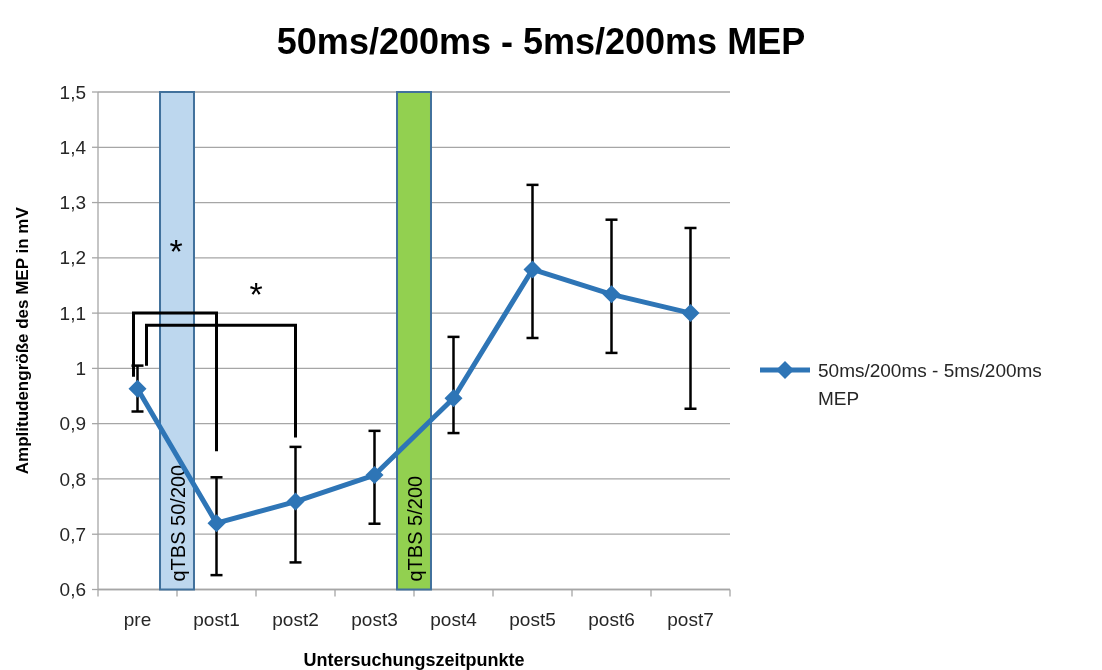  I want to click on y-tick-label: 1,5, so click(72, 92).